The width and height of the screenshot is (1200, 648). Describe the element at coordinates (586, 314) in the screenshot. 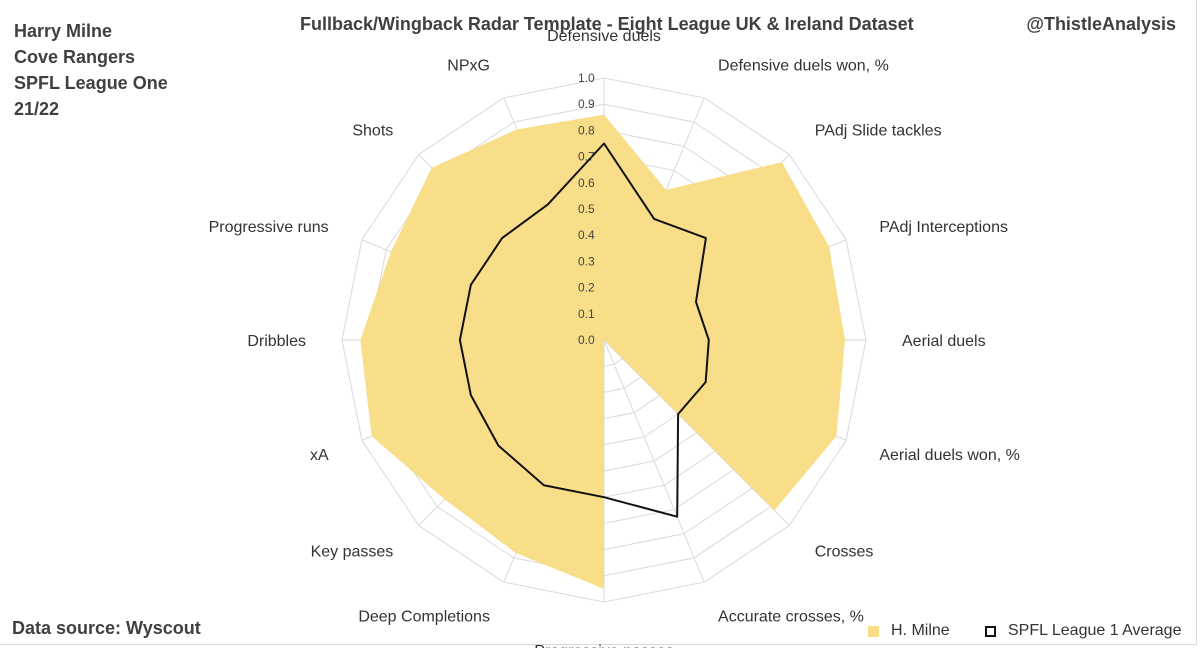

I see `tick-label: 0.1` at that location.